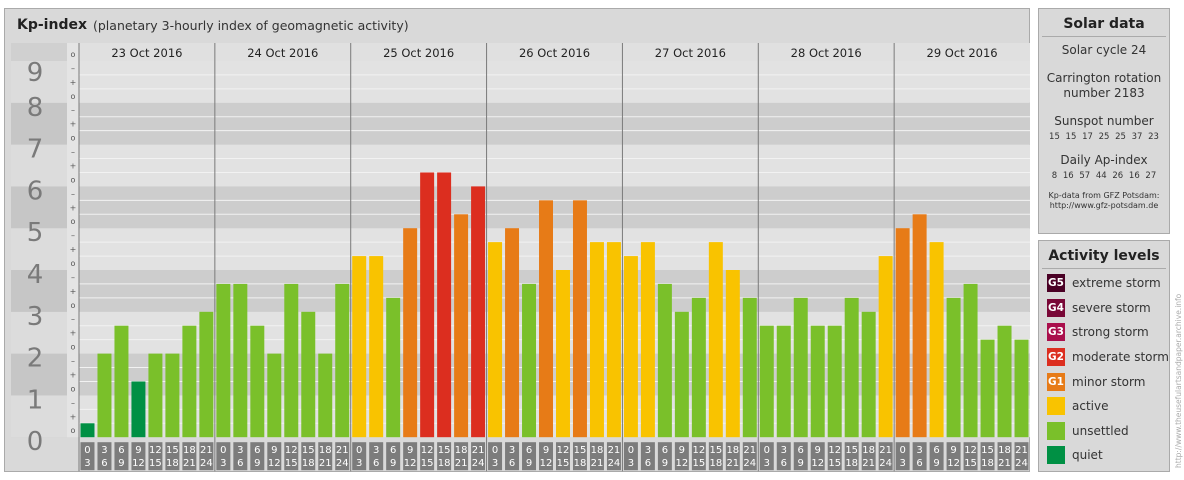  Describe the element at coordinates (1056, 307) in the screenshot. I see `legend-swatch: G4` at that location.